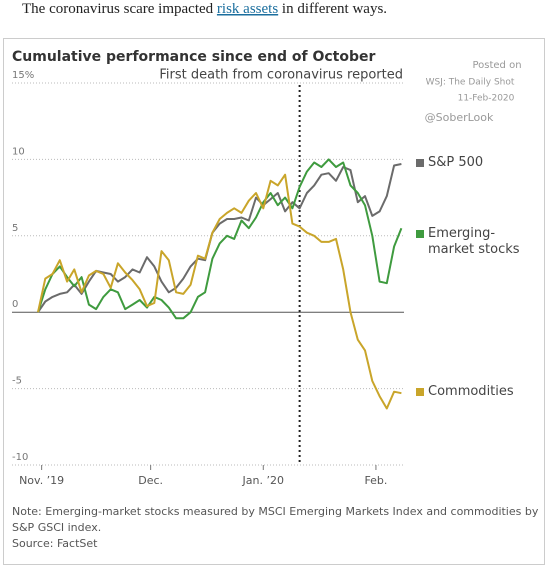  Describe the element at coordinates (119, 9) in the screenshot. I see `header-text: The coronavirus scare impacted` at that location.